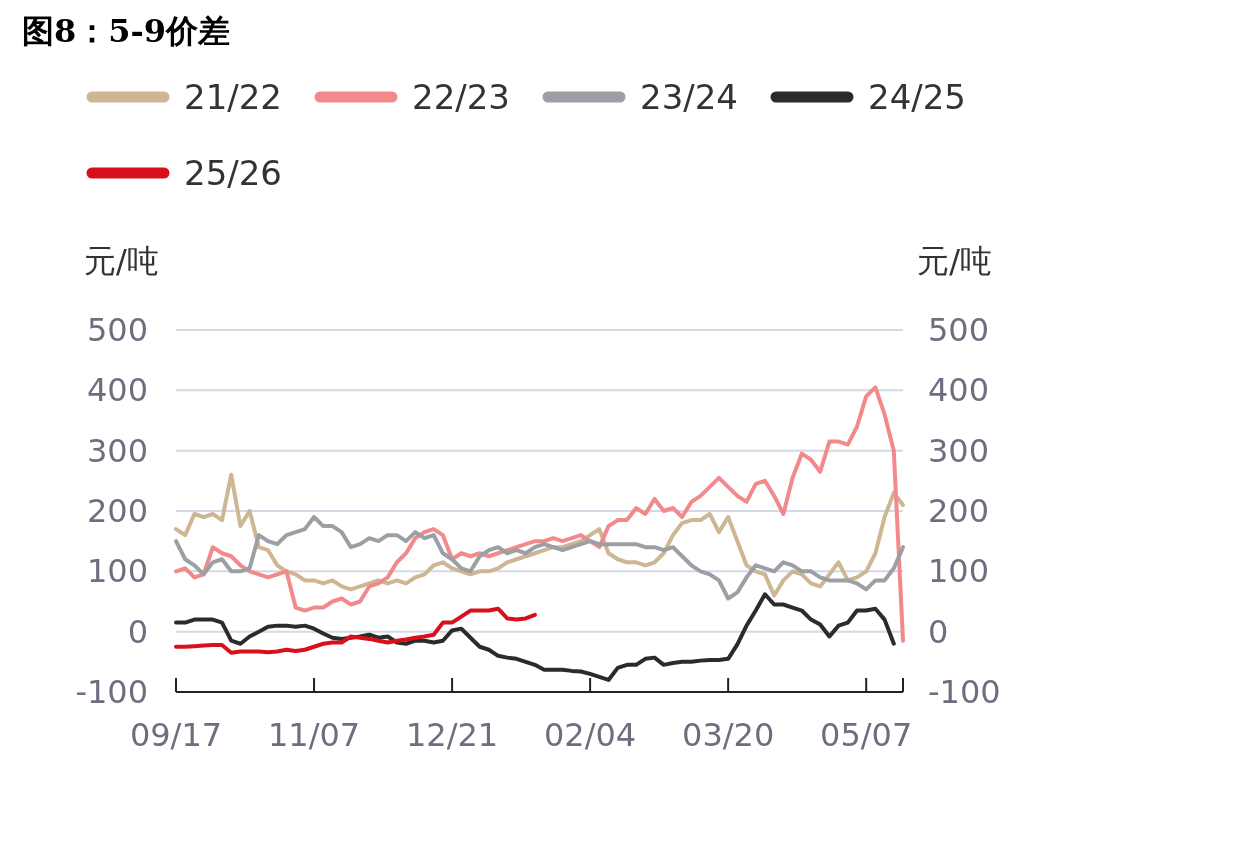  Describe the element at coordinates (117, 571) in the screenshot. I see `y-tick-label: 100` at that location.